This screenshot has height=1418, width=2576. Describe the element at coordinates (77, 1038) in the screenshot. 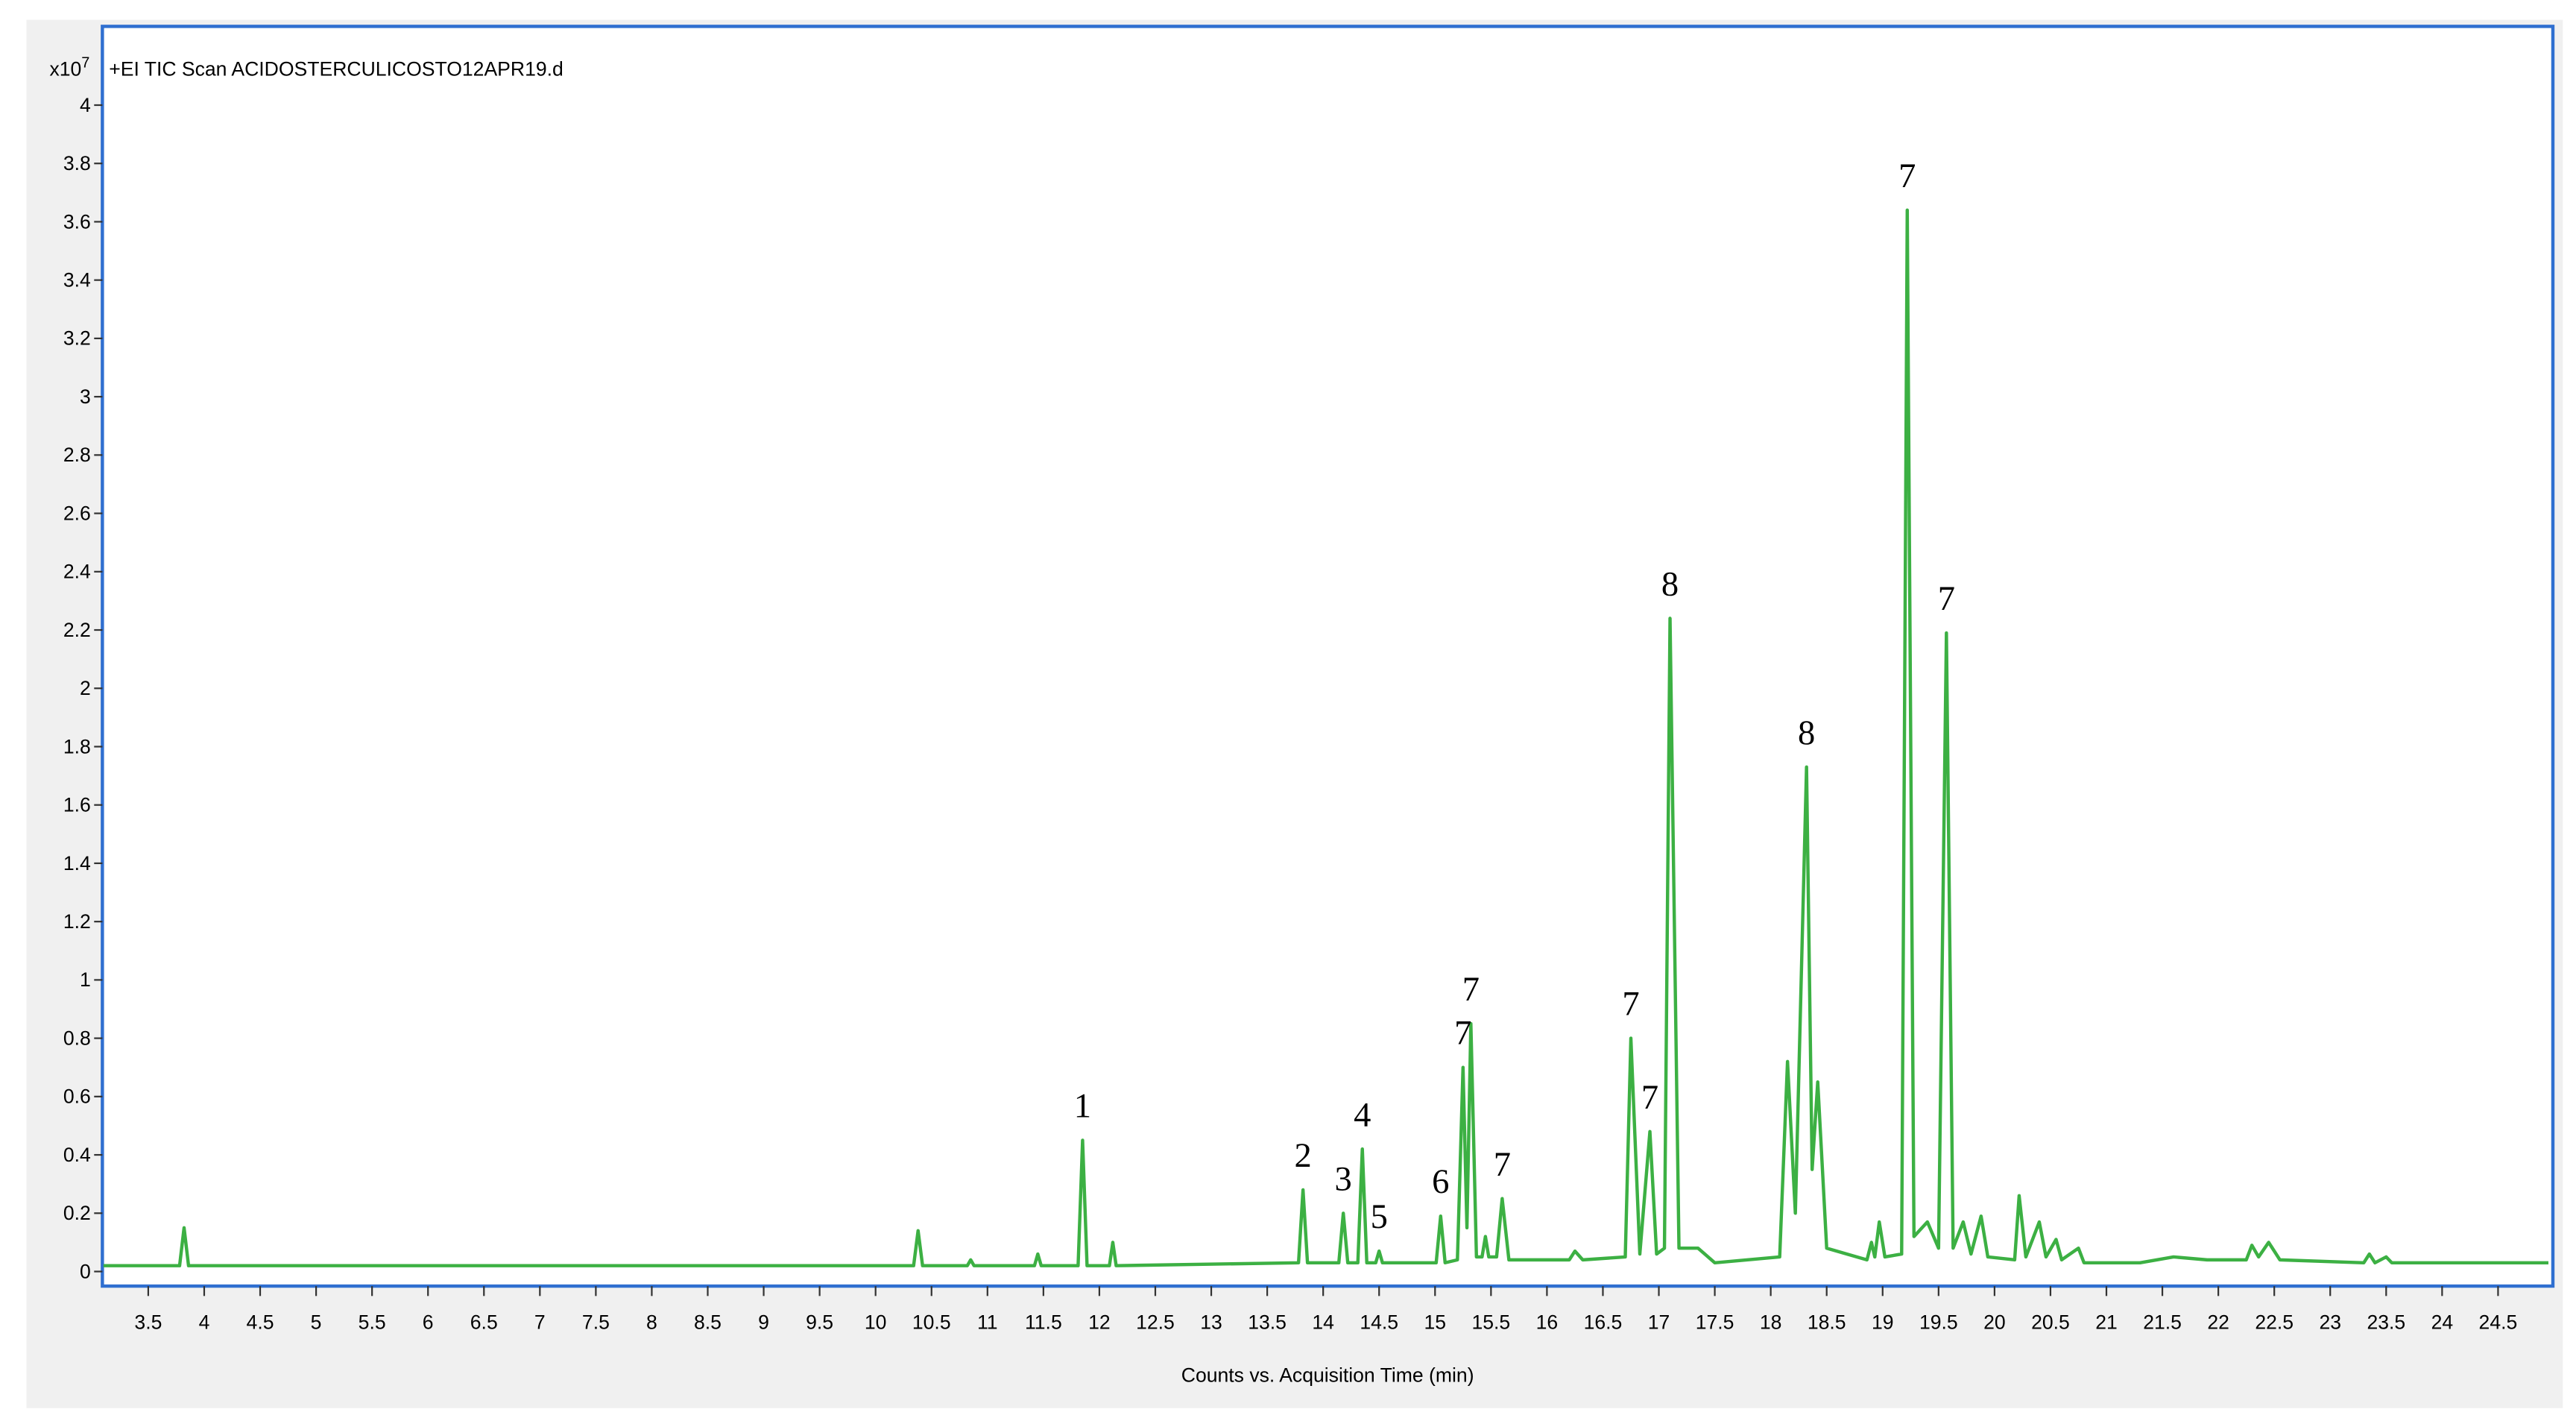

I see `y-tick-label: 0.8` at that location.